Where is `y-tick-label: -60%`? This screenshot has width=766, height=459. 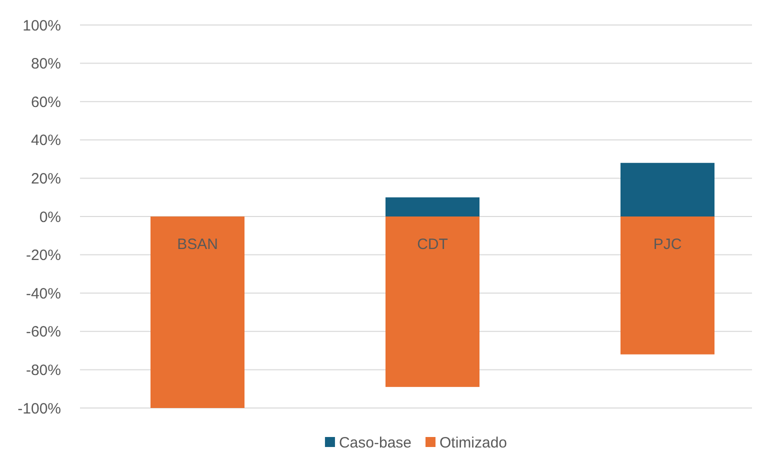
y-tick-label: -60% is located at coordinates (43, 332).